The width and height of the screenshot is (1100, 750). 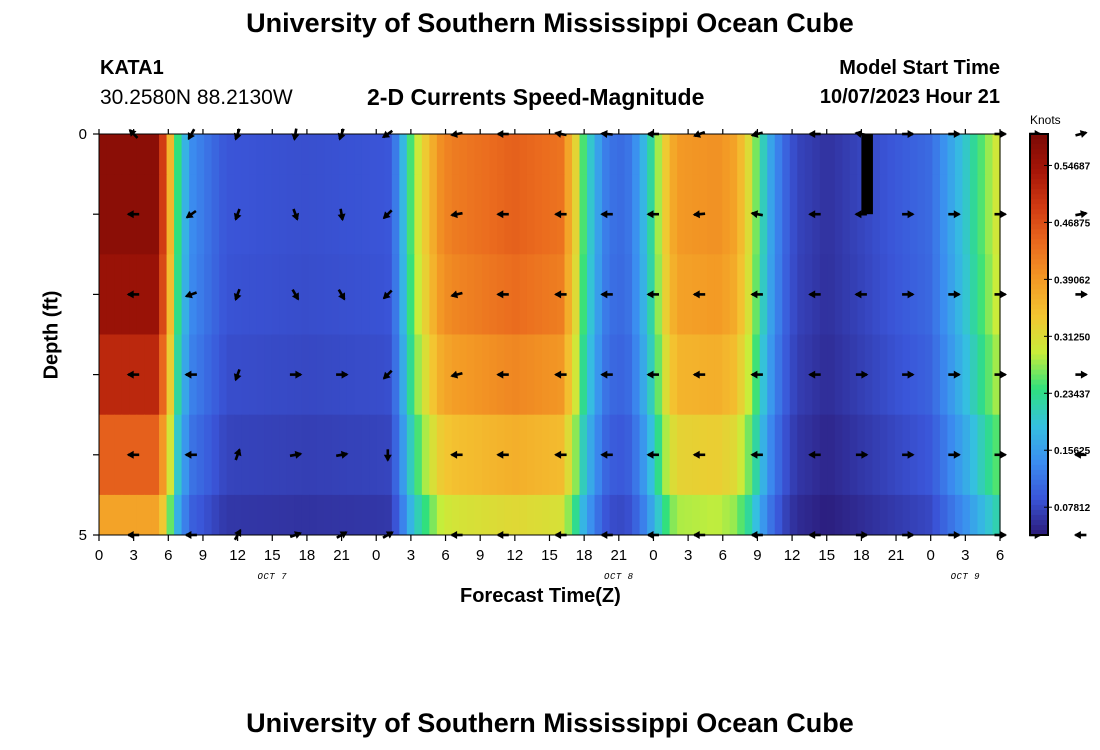 I want to click on x-axis-label: Forecast Time(Z), so click(x=540, y=596).